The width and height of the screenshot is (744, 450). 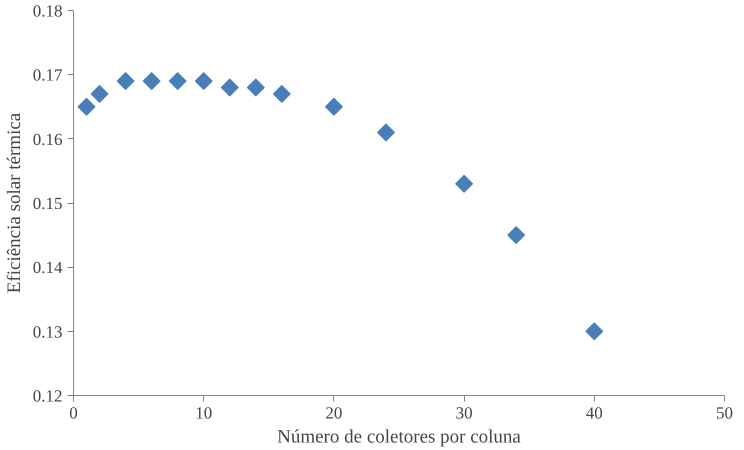 I want to click on x-tick-label: 20, so click(x=333, y=413).